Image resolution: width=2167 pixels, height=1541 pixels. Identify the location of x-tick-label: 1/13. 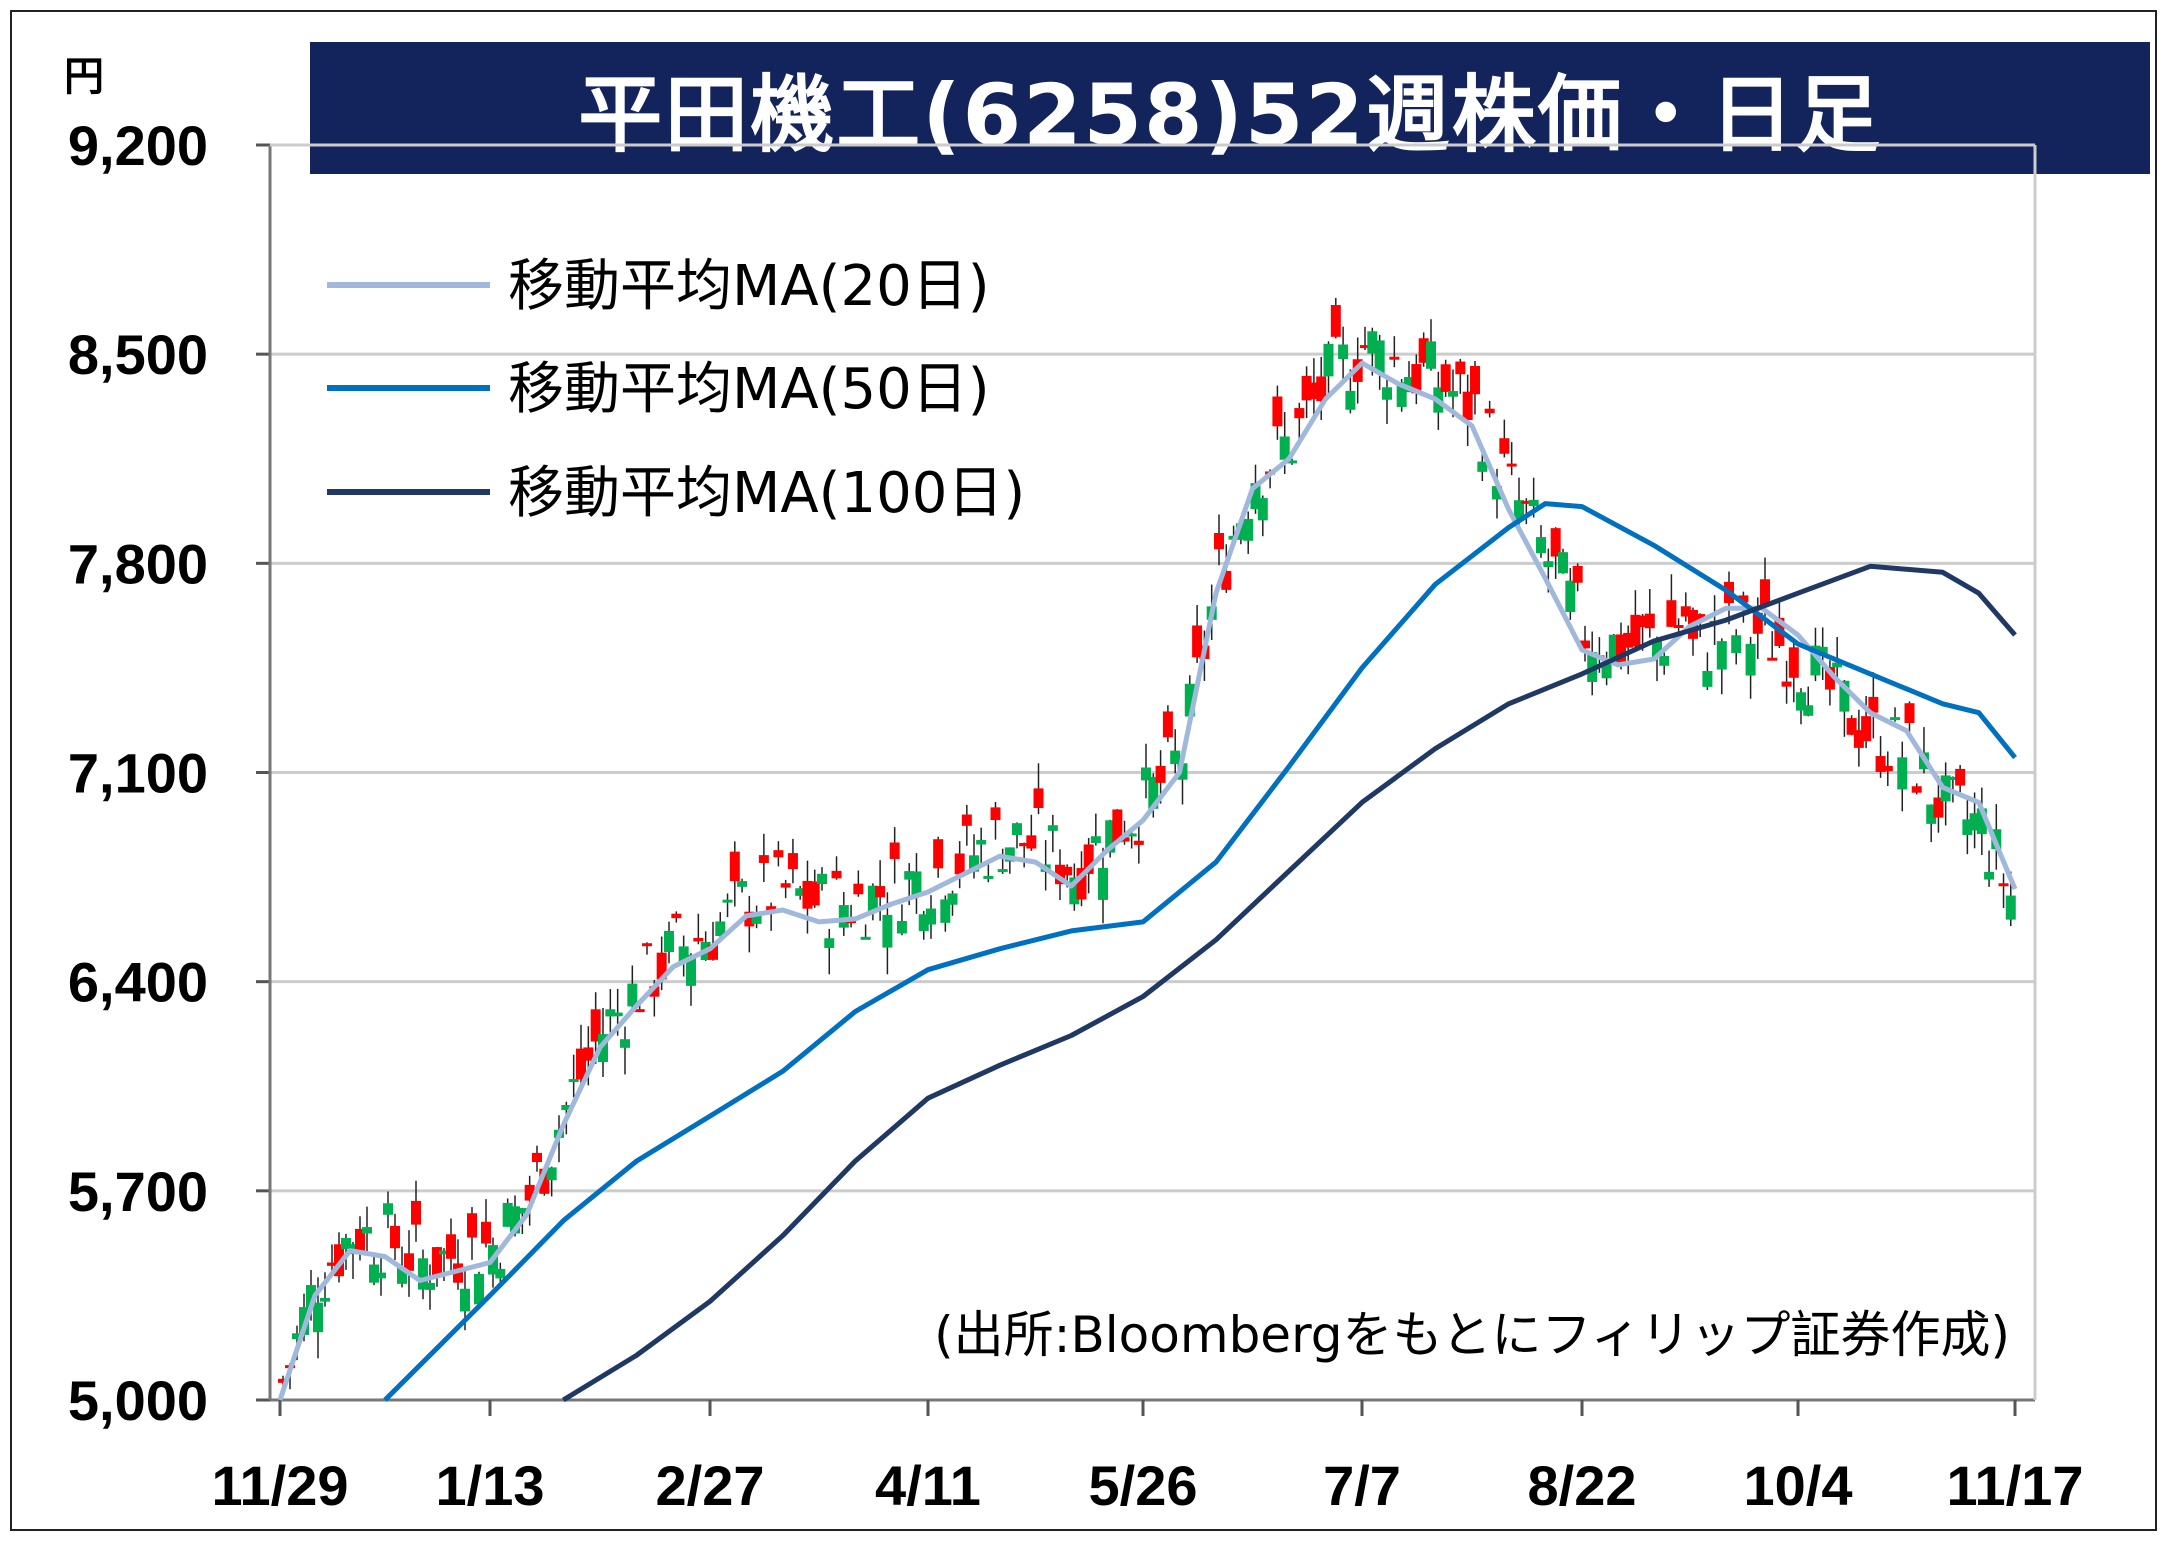
(490, 1485).